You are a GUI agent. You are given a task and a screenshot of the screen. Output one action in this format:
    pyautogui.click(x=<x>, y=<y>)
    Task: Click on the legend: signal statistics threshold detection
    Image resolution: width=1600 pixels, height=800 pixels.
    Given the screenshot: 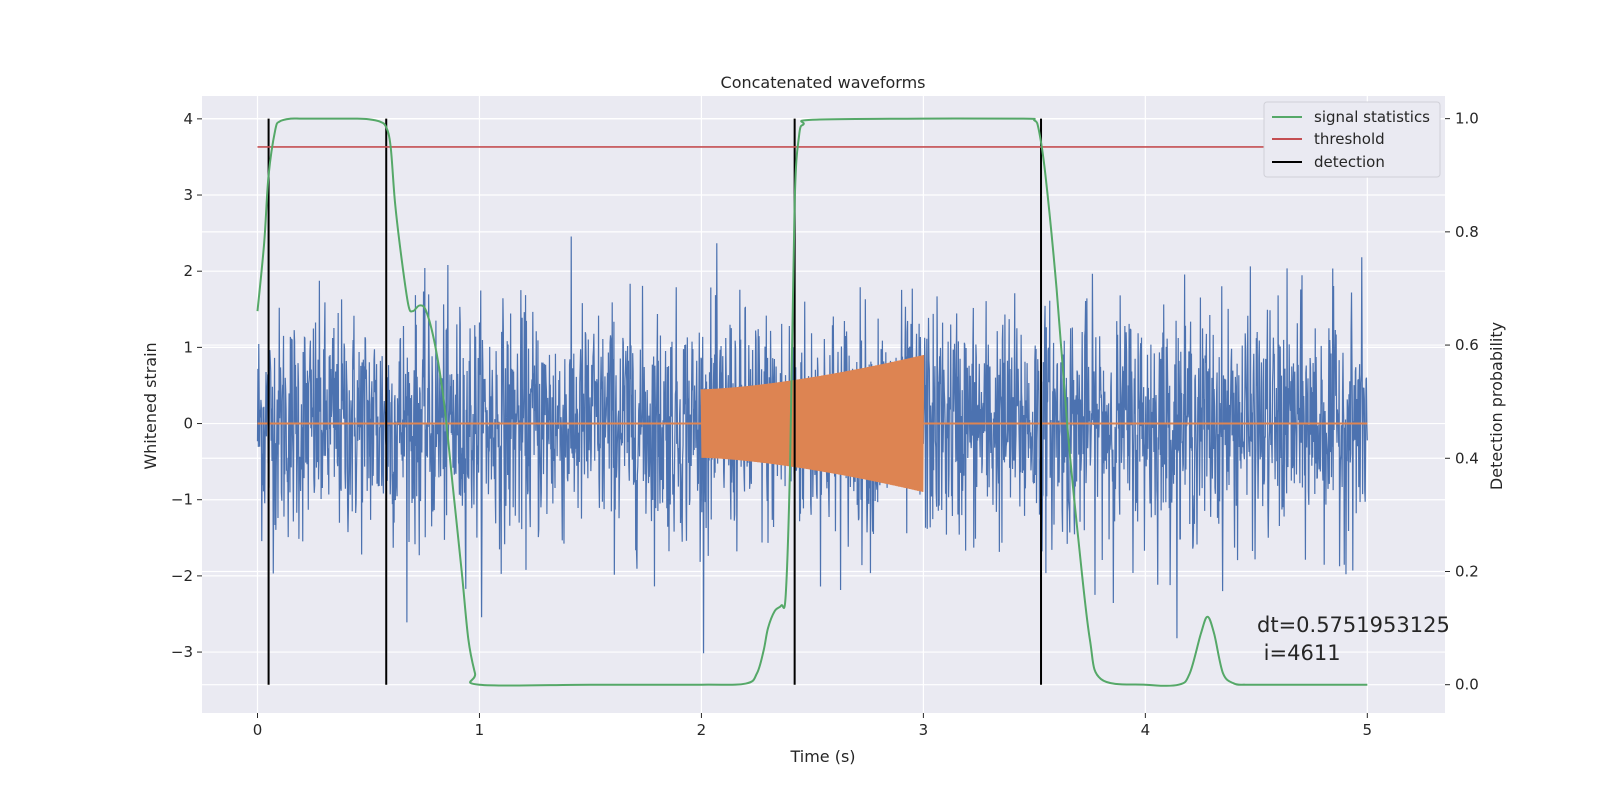 What is the action you would take?
    pyautogui.click(x=1352, y=139)
    